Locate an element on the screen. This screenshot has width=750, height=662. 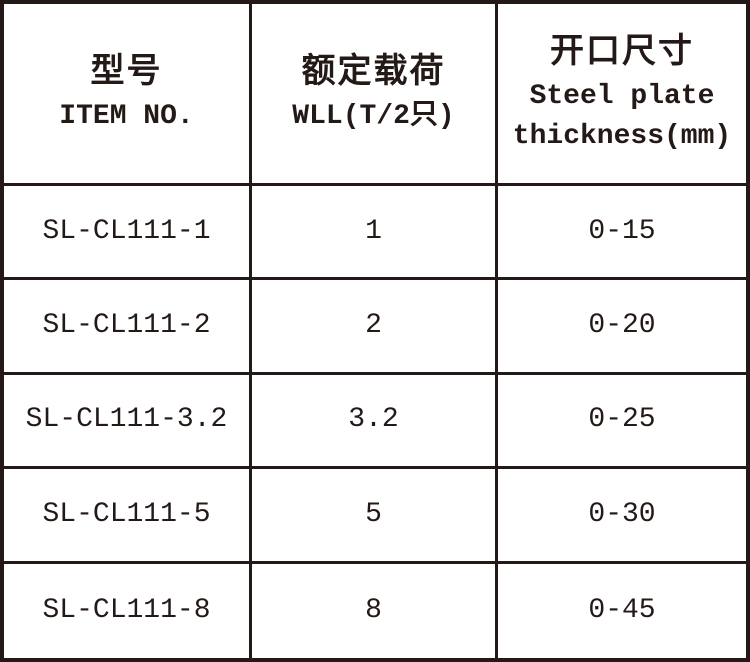
header-thickness-en-line2: thickness(mm) is located at coordinates (622, 136).